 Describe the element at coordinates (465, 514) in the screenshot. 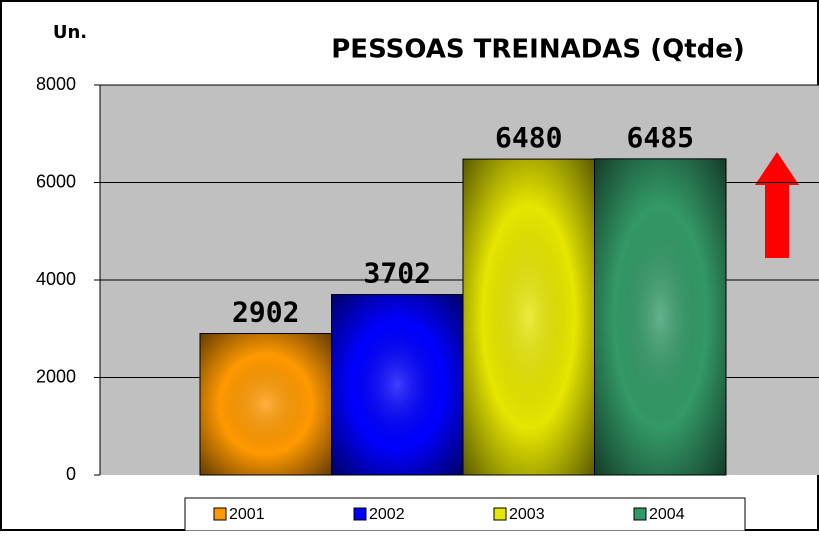

I see `legend` at that location.